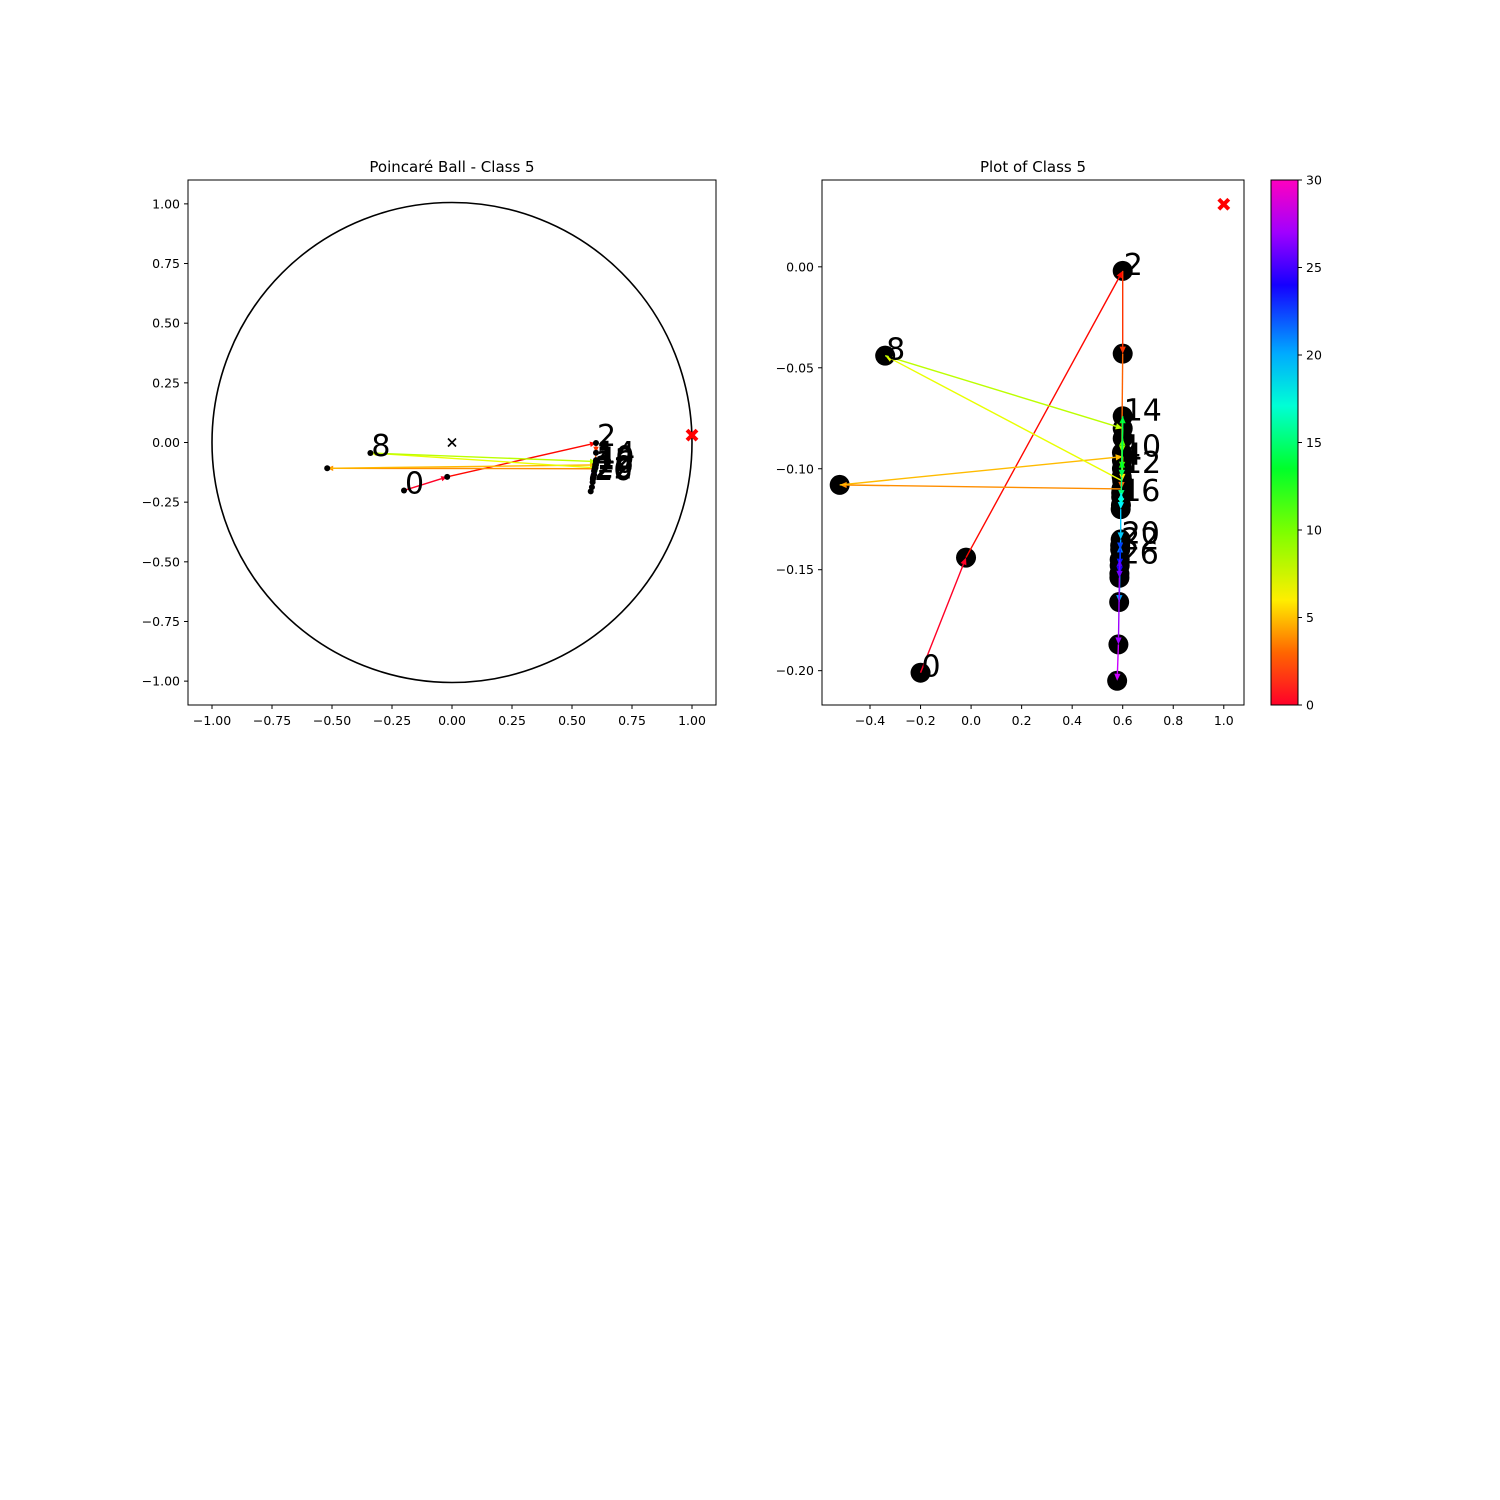 This screenshot has width=1500, height=1500. I want to click on ball-point-label: 22, so click(614, 468).